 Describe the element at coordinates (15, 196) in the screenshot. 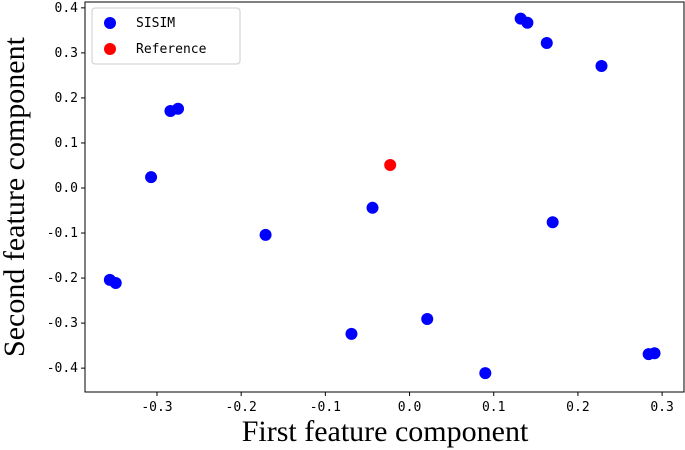

I see `y-axis-label: Second feature component` at that location.